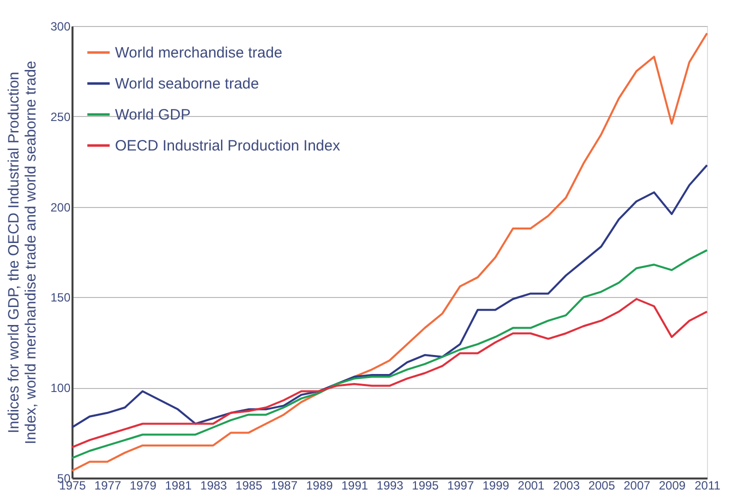  What do you see at coordinates (496, 485) in the screenshot?
I see `x-tick-label: 1999` at bounding box center [496, 485].